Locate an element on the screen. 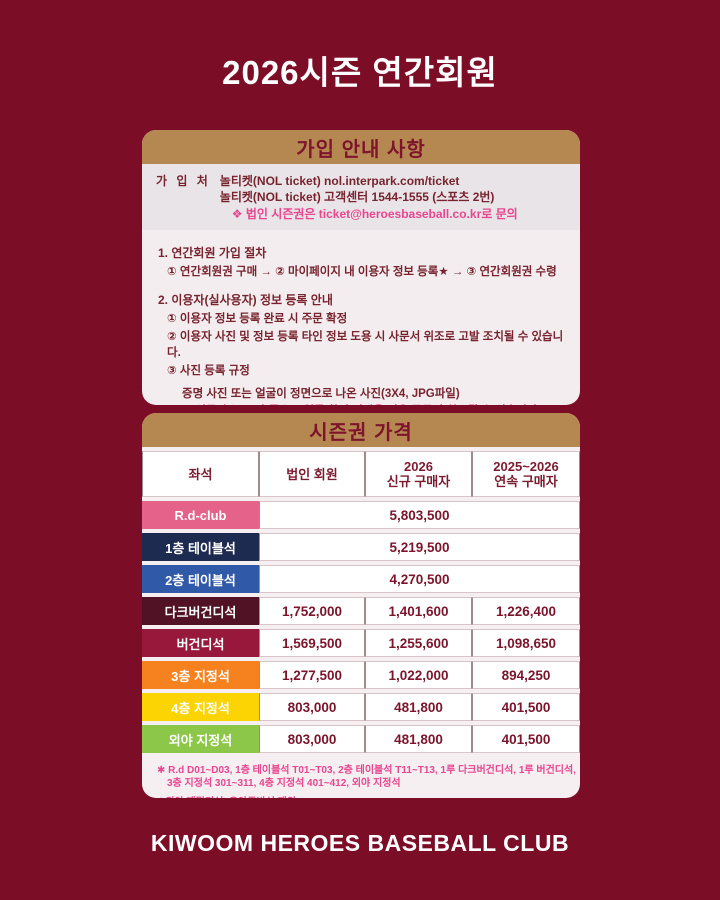 This screenshot has width=720, height=900. seat-label: 다크버건디석 is located at coordinates (200, 611).